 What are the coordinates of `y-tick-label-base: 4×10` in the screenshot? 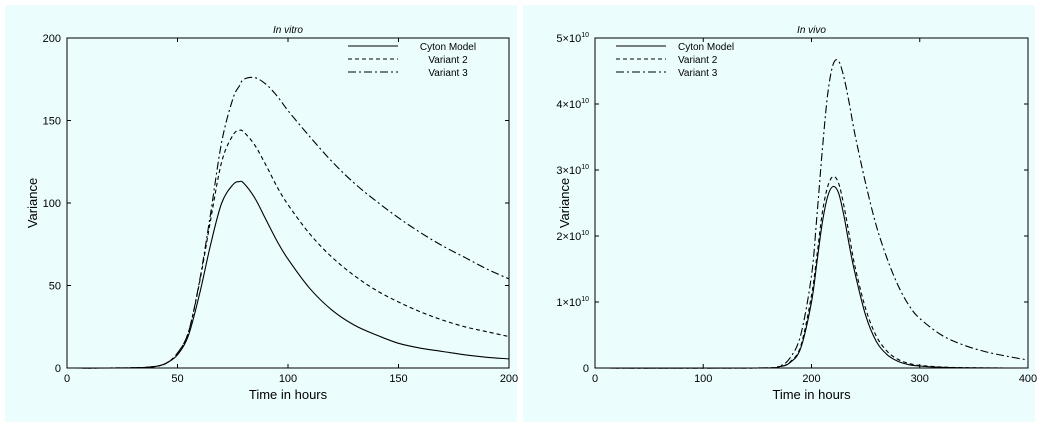 It's located at (568, 105).